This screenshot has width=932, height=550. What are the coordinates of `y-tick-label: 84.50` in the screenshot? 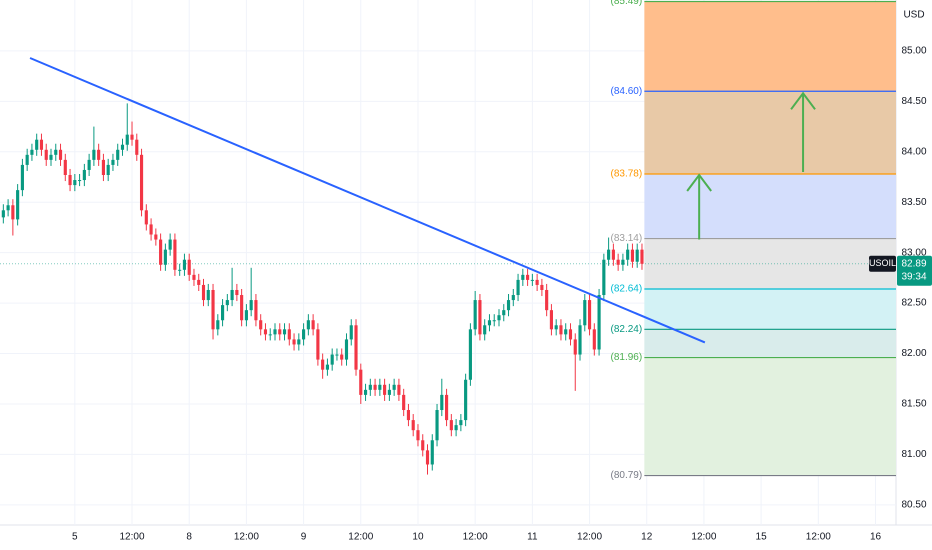 It's located at (913, 101).